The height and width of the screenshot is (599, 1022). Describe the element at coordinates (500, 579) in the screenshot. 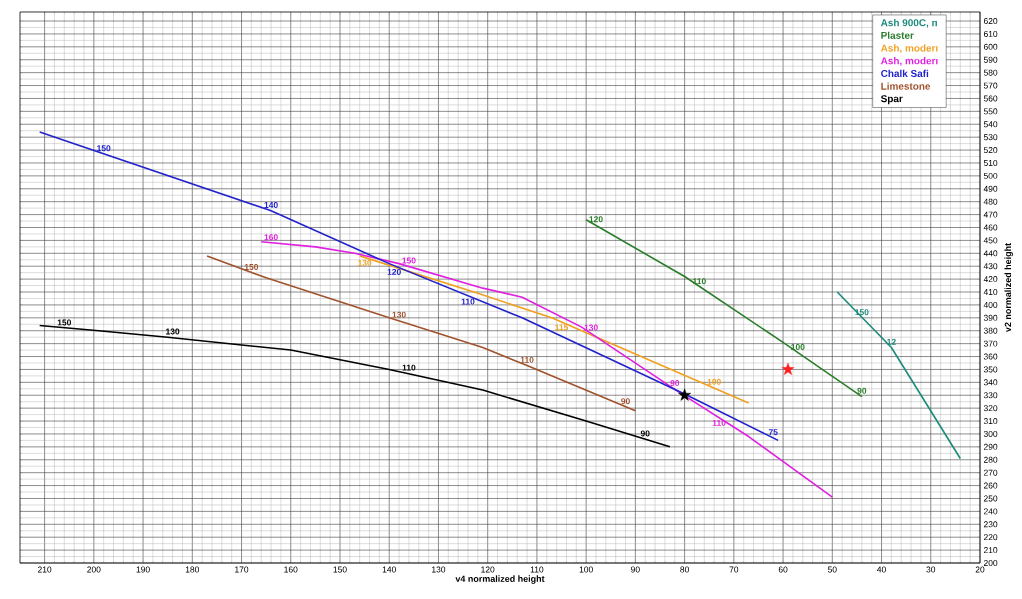

I see `x-axis-title: v4 normalized height` at that location.